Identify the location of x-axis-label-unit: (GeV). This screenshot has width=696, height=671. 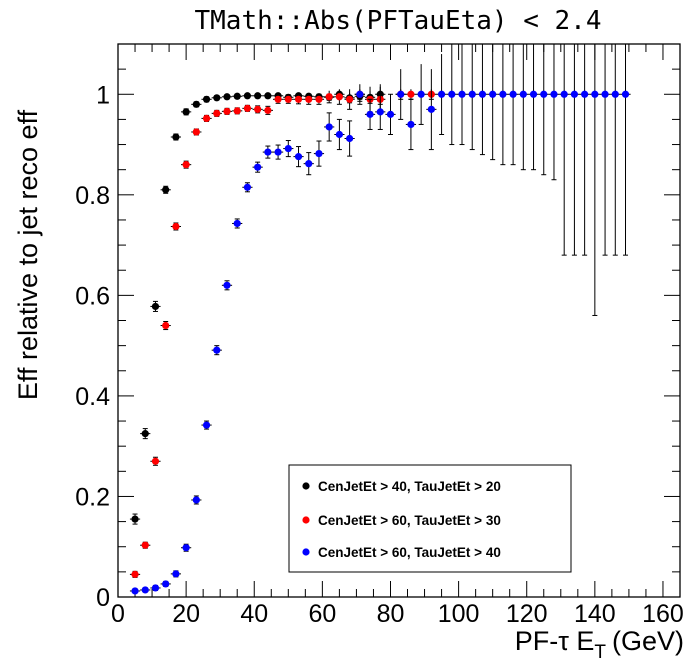
(648, 641).